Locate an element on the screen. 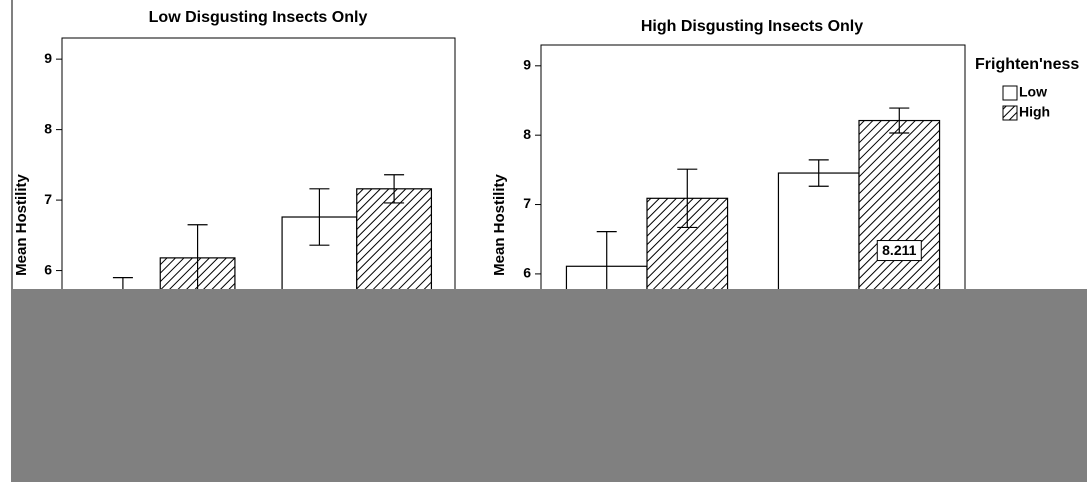 This screenshot has width=1087, height=482. legend-label: Low is located at coordinates (1033, 92).